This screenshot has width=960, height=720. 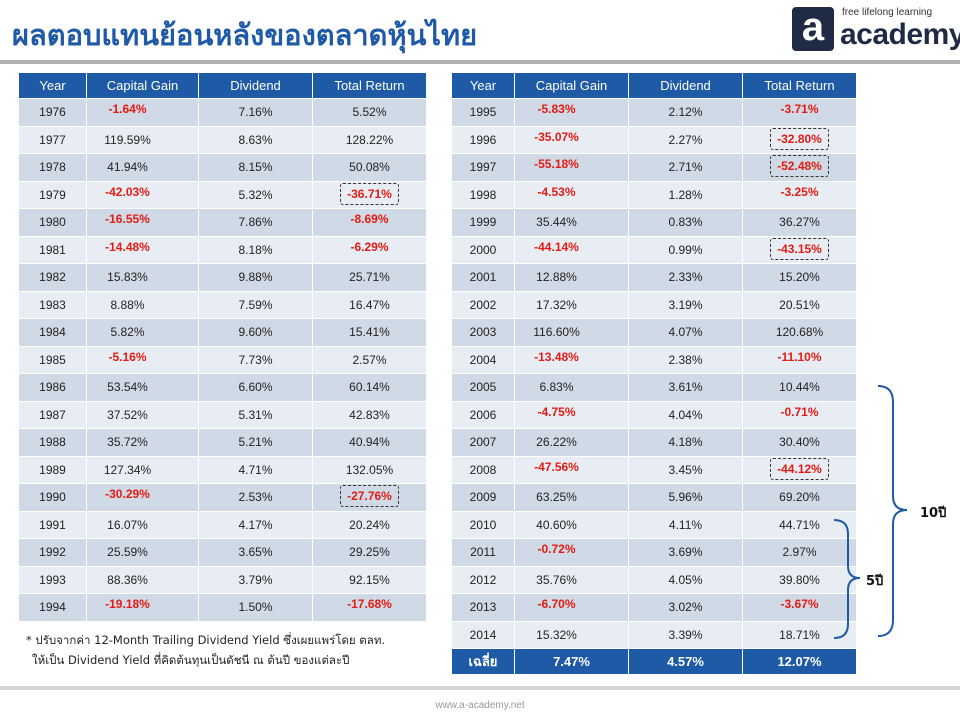 I want to click on year-cell: 1977, so click(x=52, y=139).